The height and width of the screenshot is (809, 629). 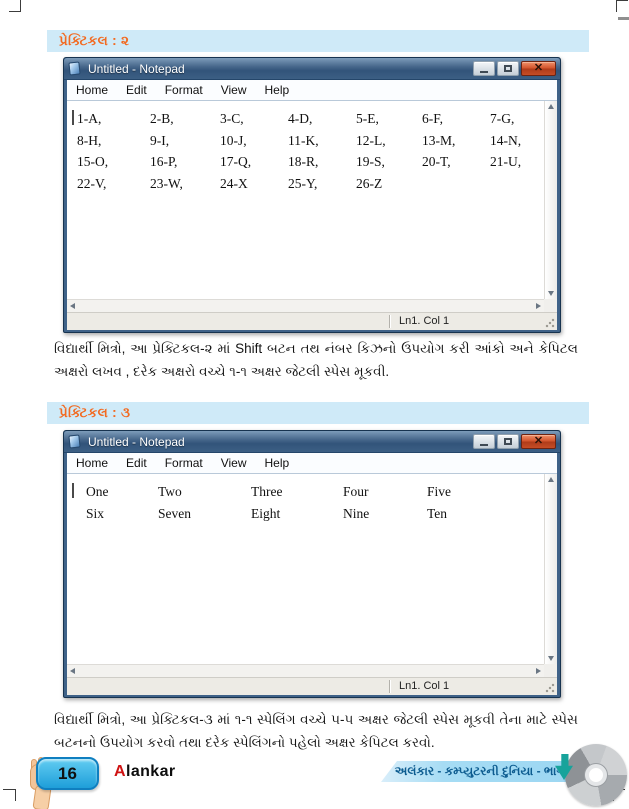 I want to click on notepad-text: 22-V,, so click(x=92, y=183).